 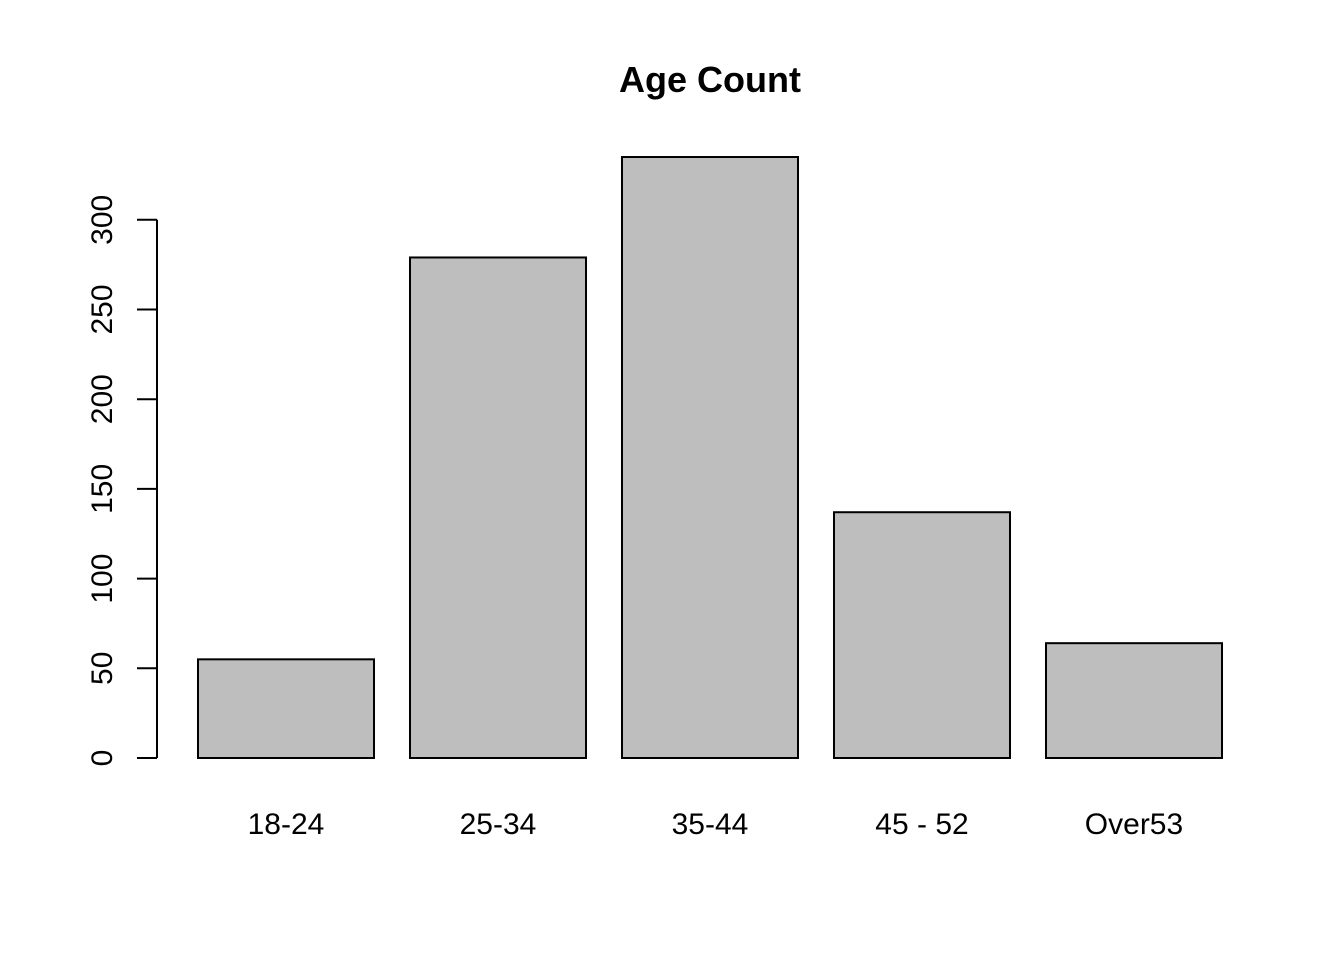 I want to click on y-tick-label: 300, so click(x=102, y=220).